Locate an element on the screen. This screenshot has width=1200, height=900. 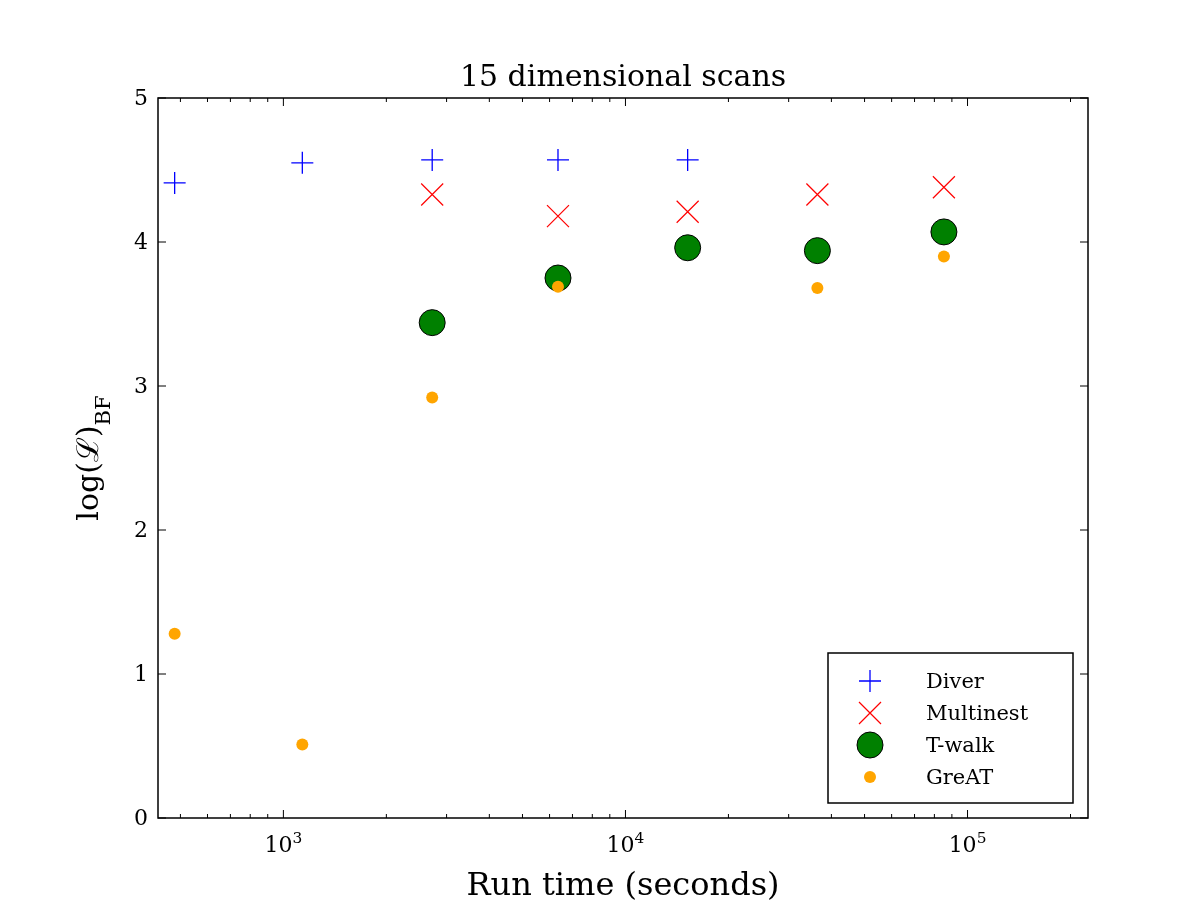
y-tick-label: 3 is located at coordinates (141, 385).